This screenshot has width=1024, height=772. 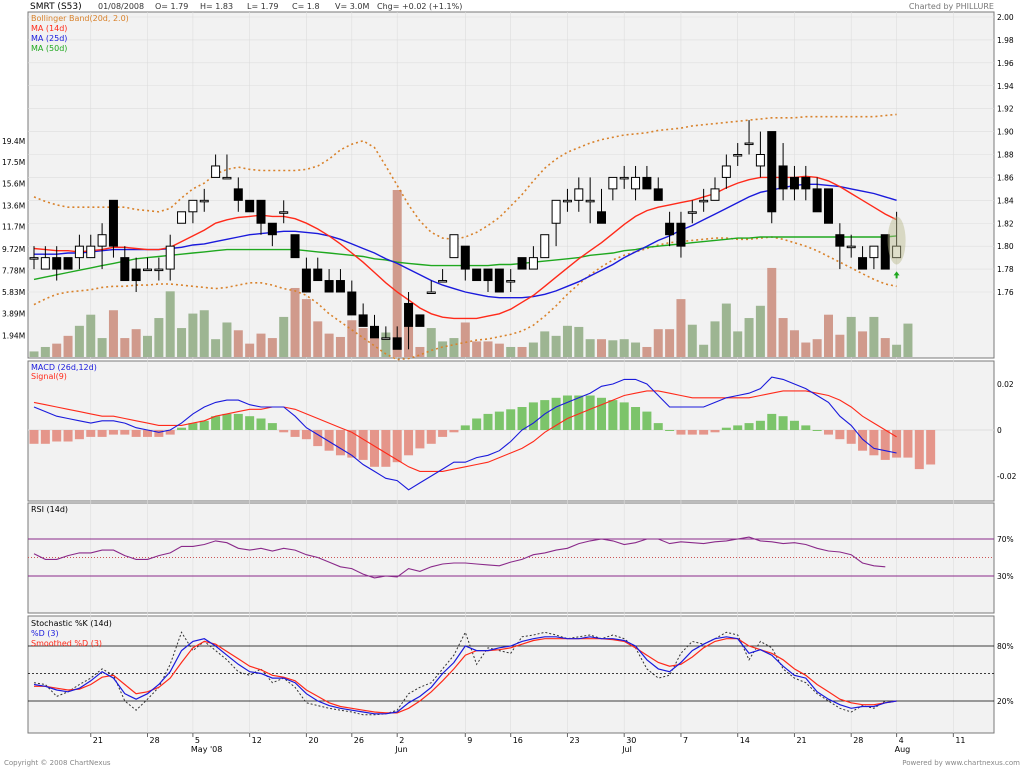 I want to click on price-tick-label: 1.78, so click(x=1005, y=269).